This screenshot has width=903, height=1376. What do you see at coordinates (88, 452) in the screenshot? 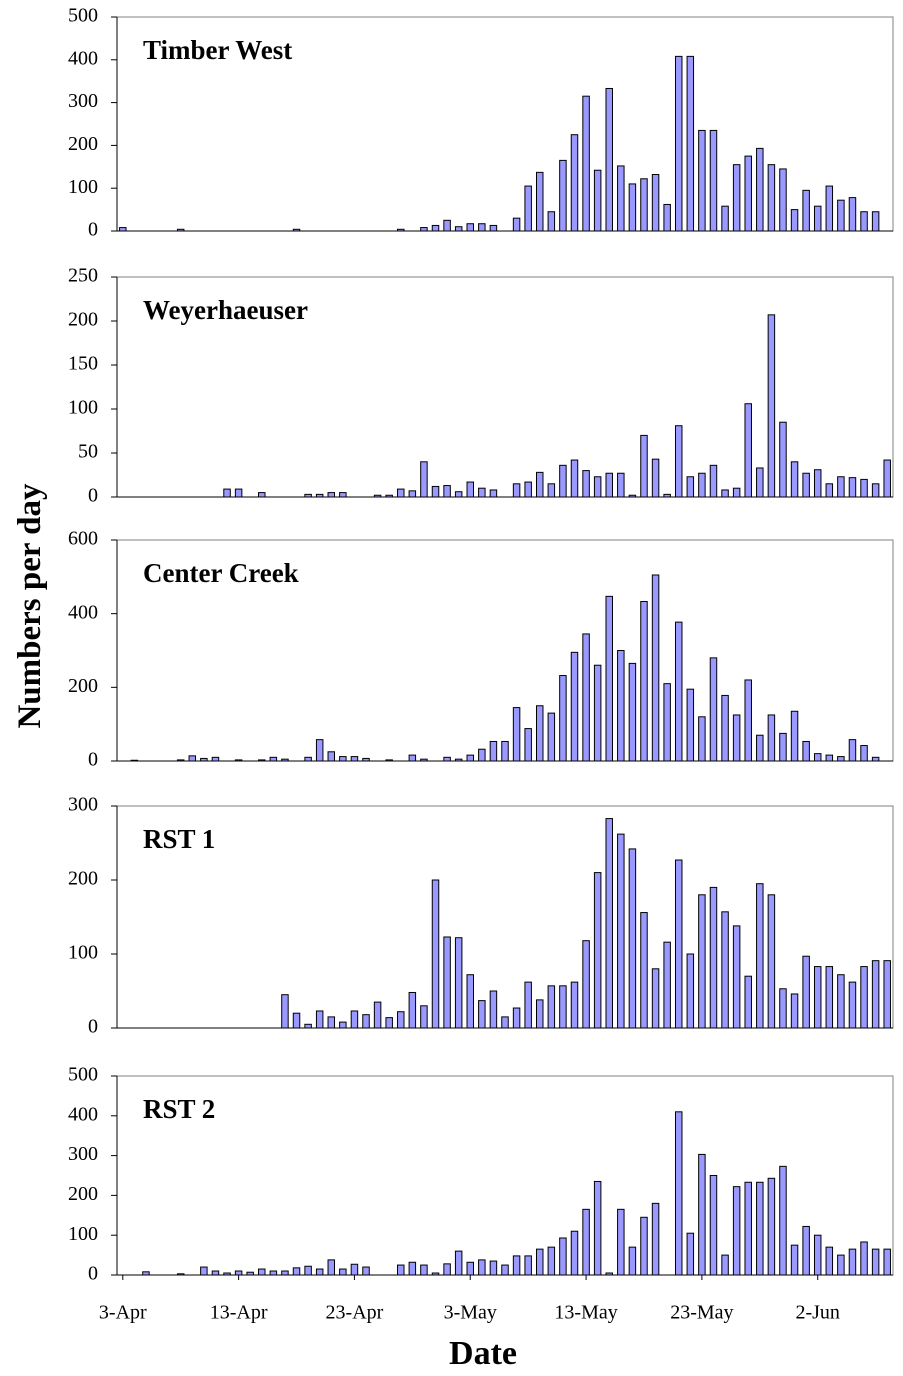
I see `y-tick-label: 50` at bounding box center [88, 452].